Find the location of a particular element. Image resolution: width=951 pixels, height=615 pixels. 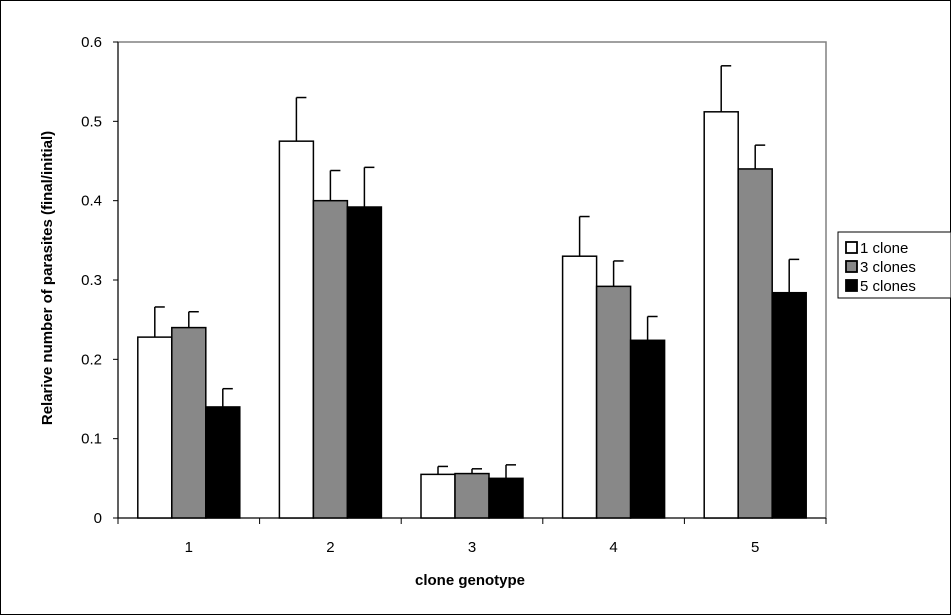

legend-swatch-5-clones is located at coordinates (851, 285).